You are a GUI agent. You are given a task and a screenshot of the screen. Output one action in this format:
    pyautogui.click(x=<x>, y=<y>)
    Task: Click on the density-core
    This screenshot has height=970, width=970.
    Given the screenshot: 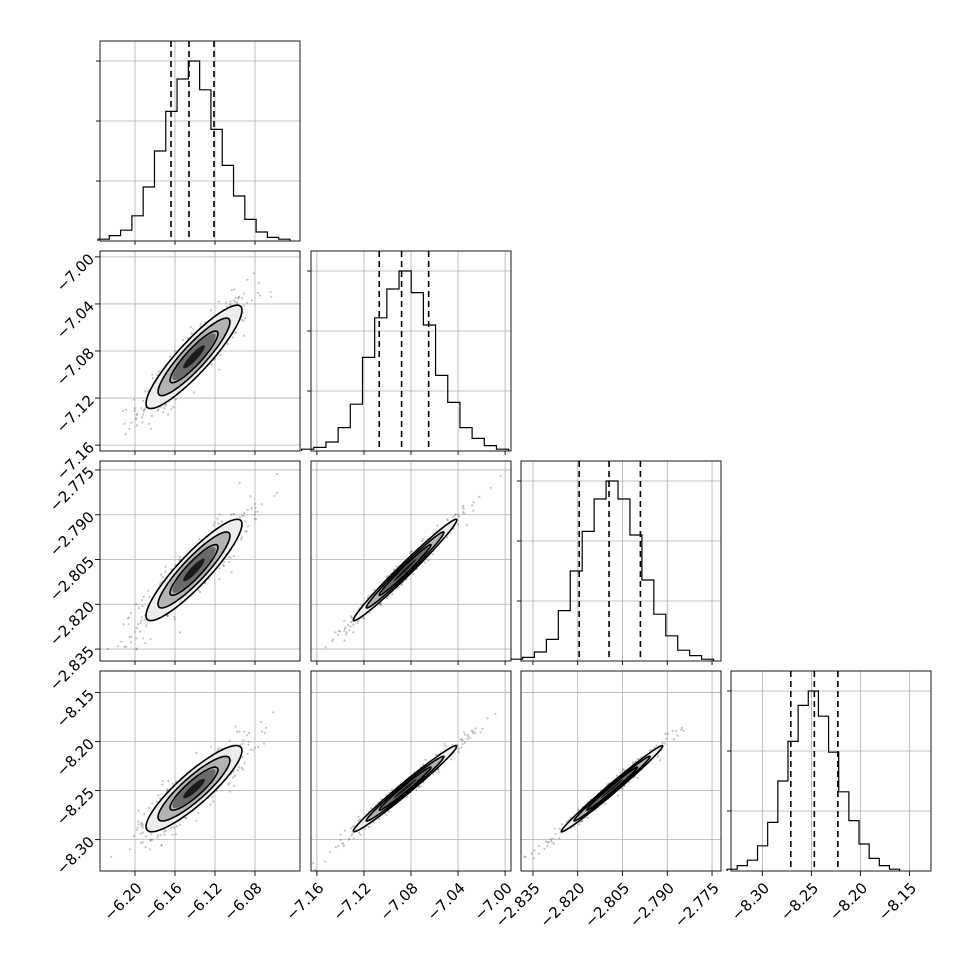 What is the action you would take?
    pyautogui.click(x=194, y=570)
    